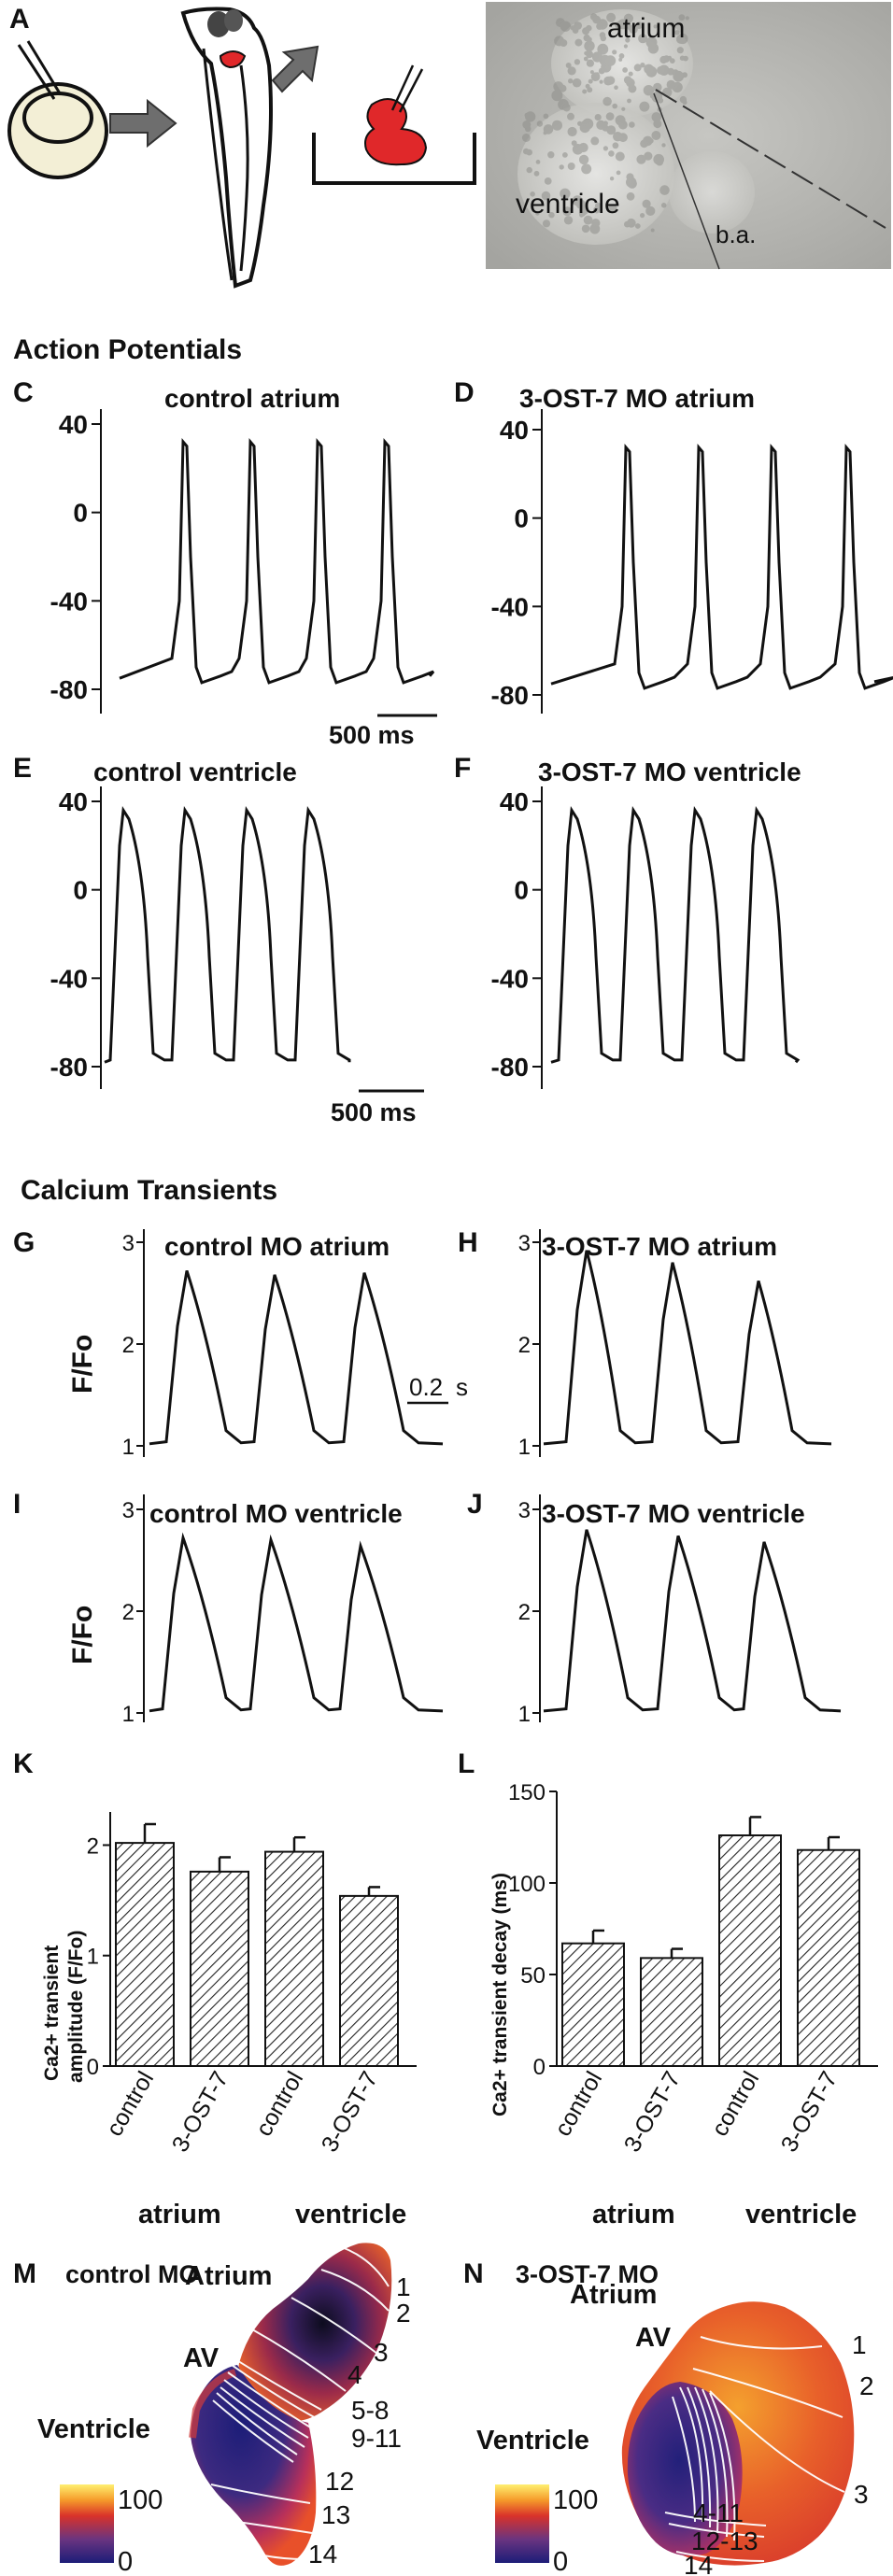  What do you see at coordinates (354, 2374) in the screenshot?
I see `isochrone-label: 4` at bounding box center [354, 2374].